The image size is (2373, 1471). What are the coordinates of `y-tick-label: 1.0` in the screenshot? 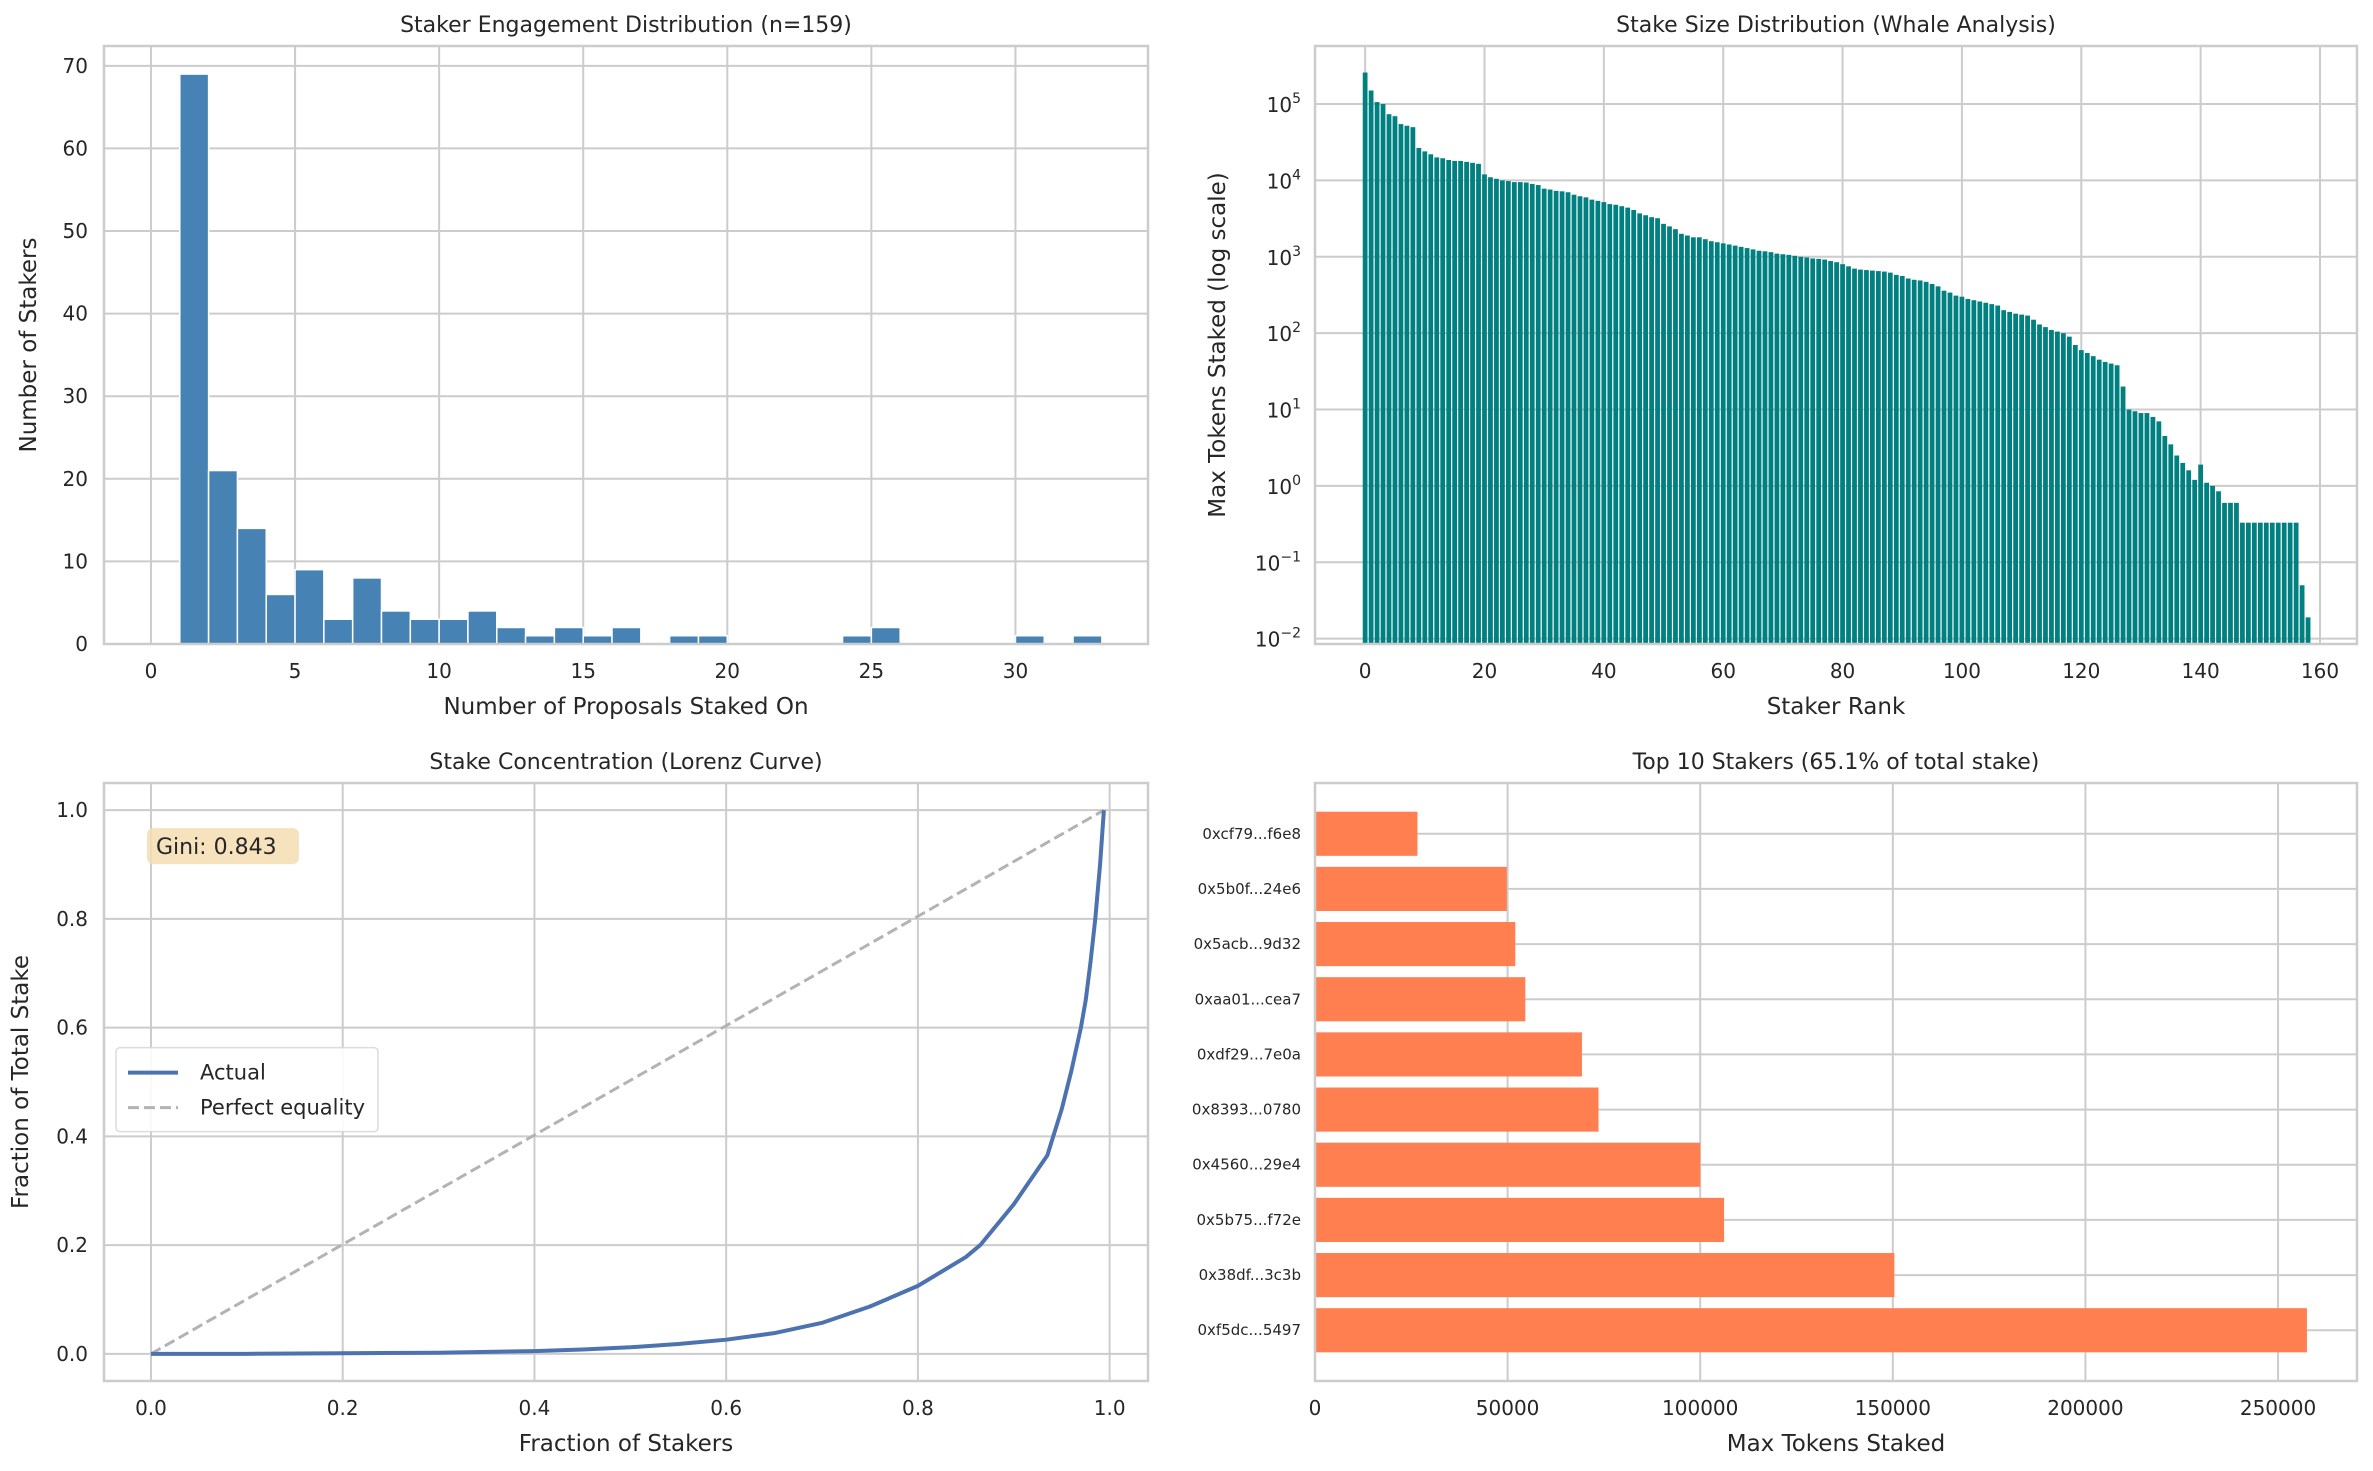 It's located at (72, 810).